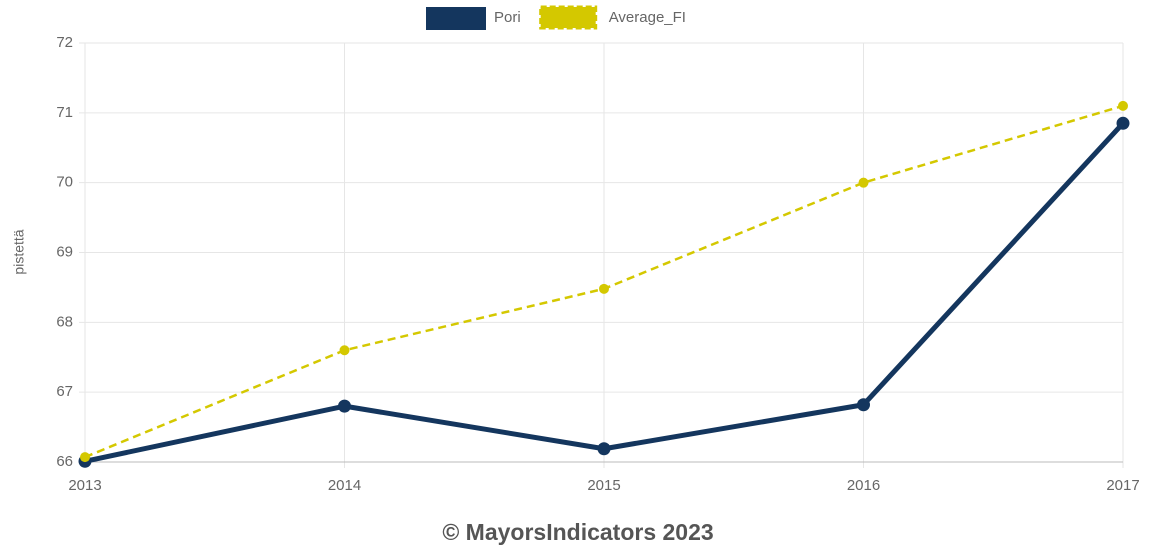 The image size is (1157, 550). What do you see at coordinates (64, 42) in the screenshot?
I see `y-tick-label: 72` at bounding box center [64, 42].